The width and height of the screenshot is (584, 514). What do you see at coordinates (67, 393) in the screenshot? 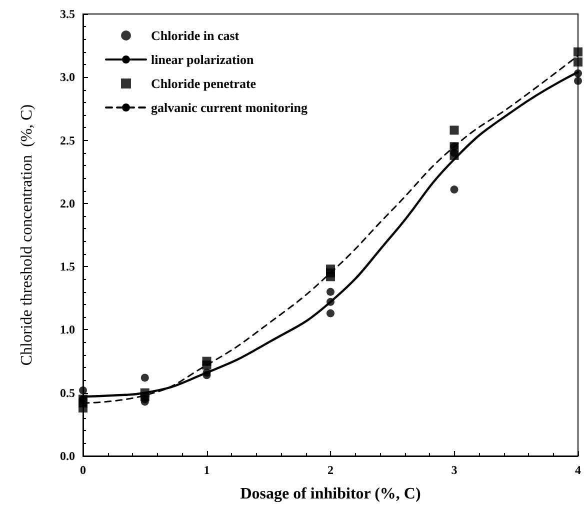
I see `y-tick-label: 0.5` at bounding box center [67, 393].